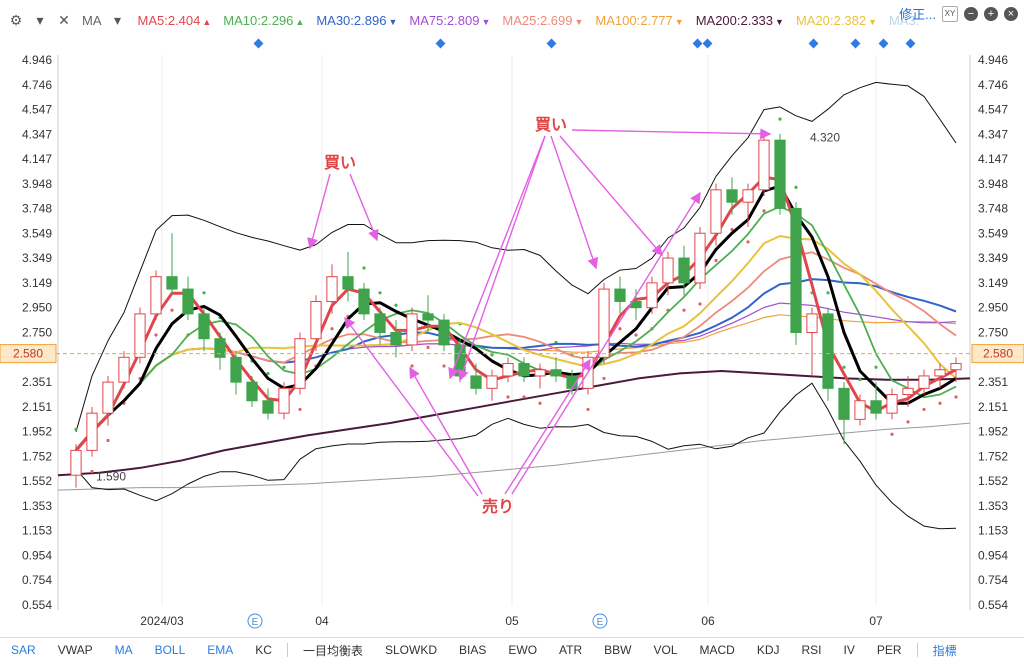  Describe the element at coordinates (117, 20) in the screenshot. I see `dropdown-icon: ▾` at that location.